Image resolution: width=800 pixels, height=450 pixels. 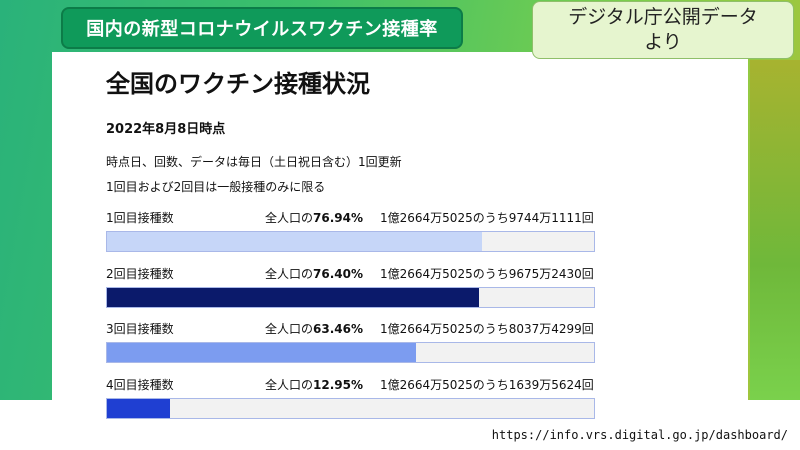 What do you see at coordinates (262, 352) in the screenshot?
I see `dose-3-progress-fill` at bounding box center [262, 352].